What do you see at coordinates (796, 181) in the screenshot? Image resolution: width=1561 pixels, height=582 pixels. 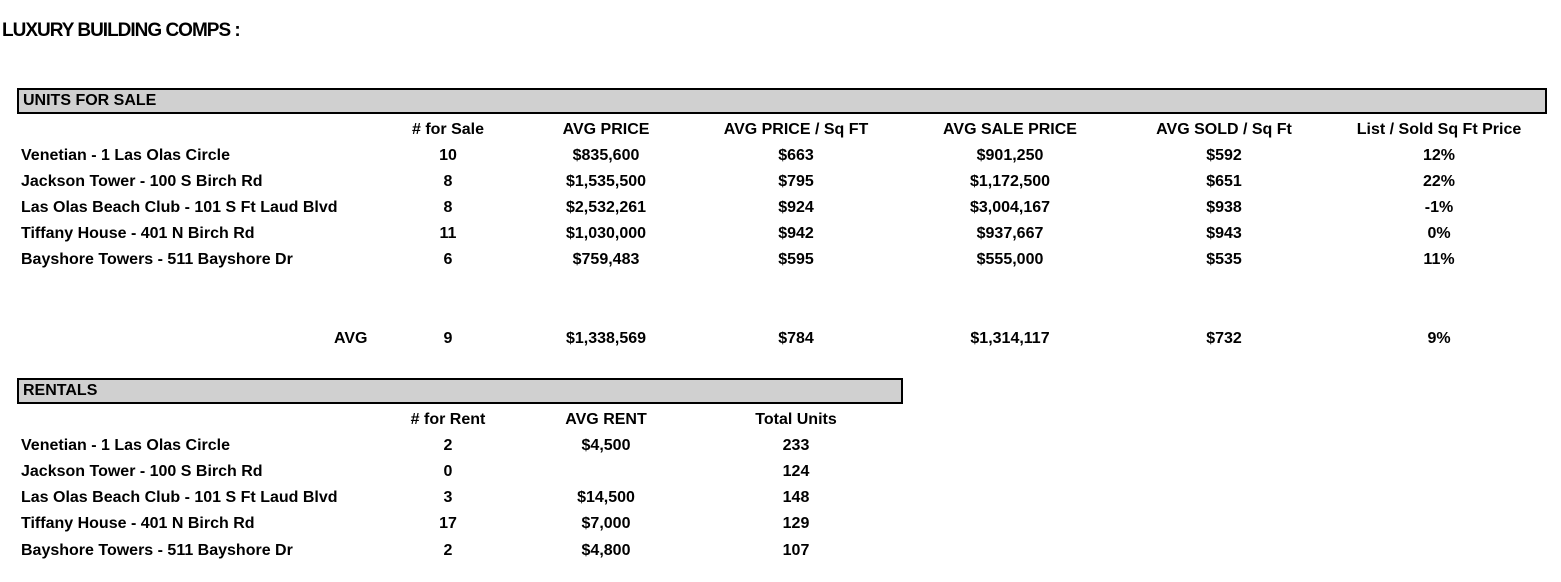 I see `cell-avg-price-sqft: $795` at bounding box center [796, 181].